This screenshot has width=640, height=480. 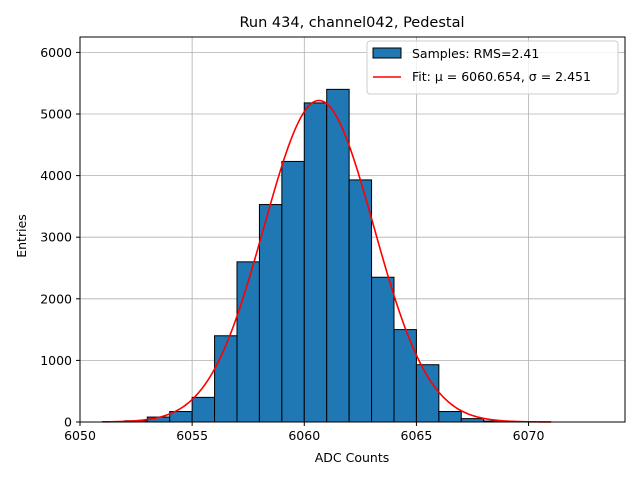 What do you see at coordinates (56, 360) in the screenshot?
I see `y-tick-label: 1000` at bounding box center [56, 360].